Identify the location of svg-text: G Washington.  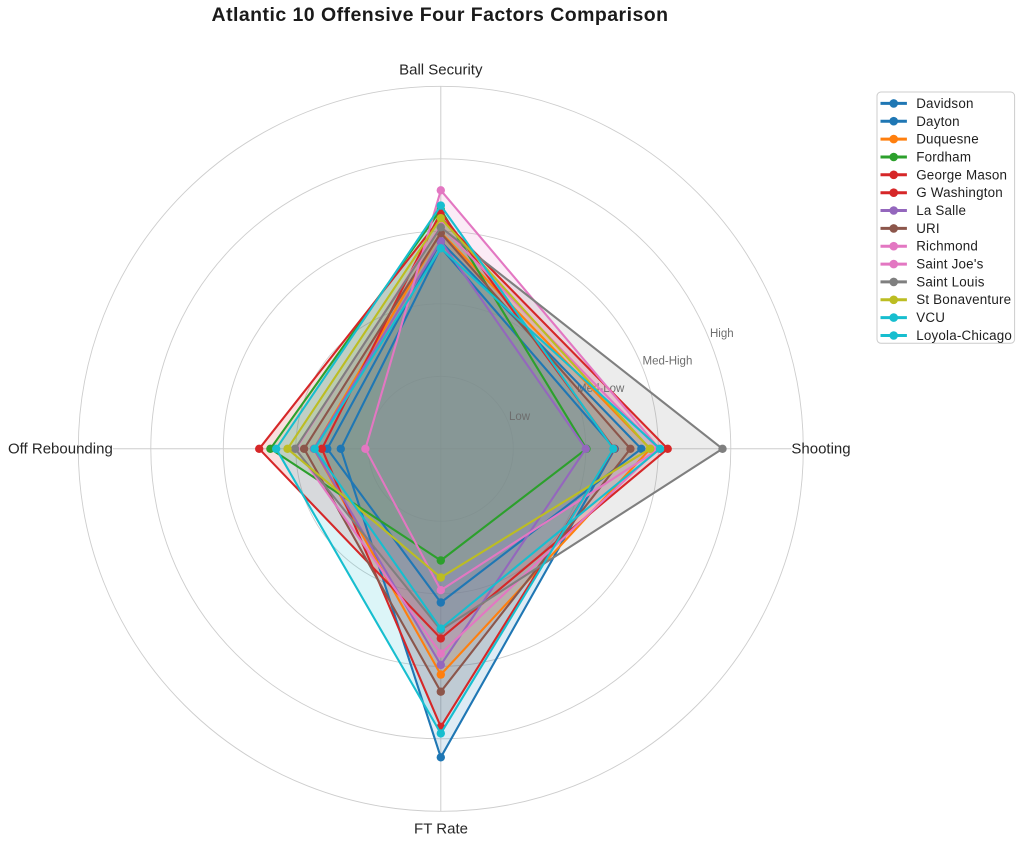
(959, 192).